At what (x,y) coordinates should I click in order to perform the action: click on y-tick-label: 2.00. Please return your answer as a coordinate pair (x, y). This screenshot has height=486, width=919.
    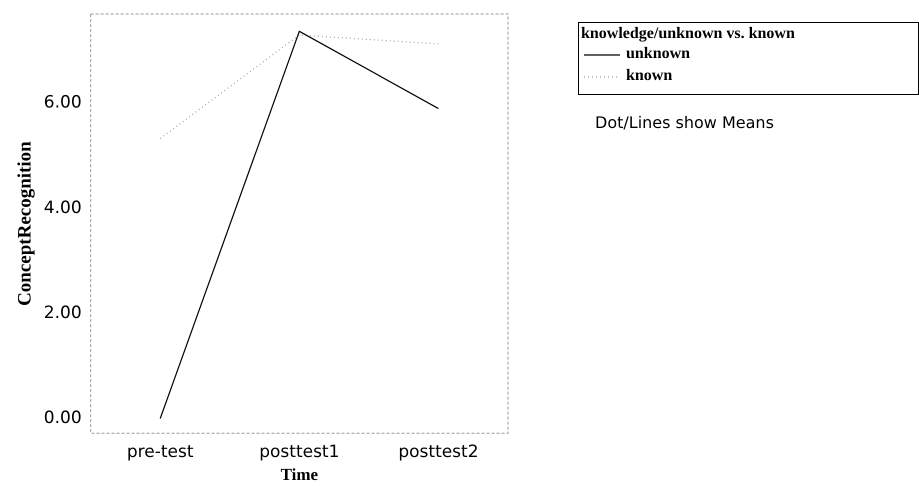
    Looking at the image, I should click on (63, 312).